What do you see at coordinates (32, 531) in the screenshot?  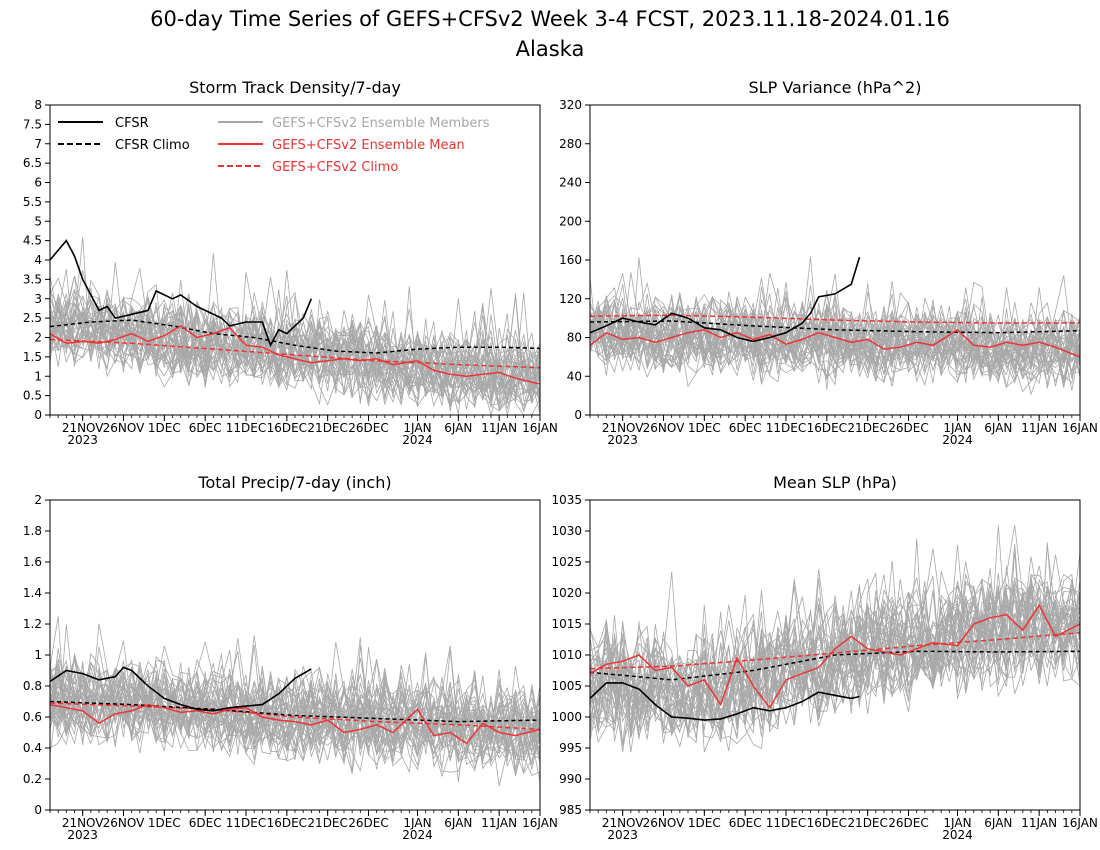 I see `y-tick-label: 1.8` at bounding box center [32, 531].